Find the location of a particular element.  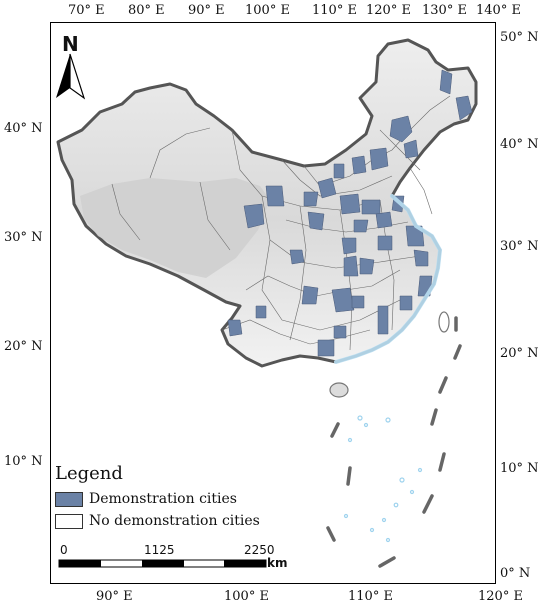

north-arrow-label: N is located at coordinates (70, 44).